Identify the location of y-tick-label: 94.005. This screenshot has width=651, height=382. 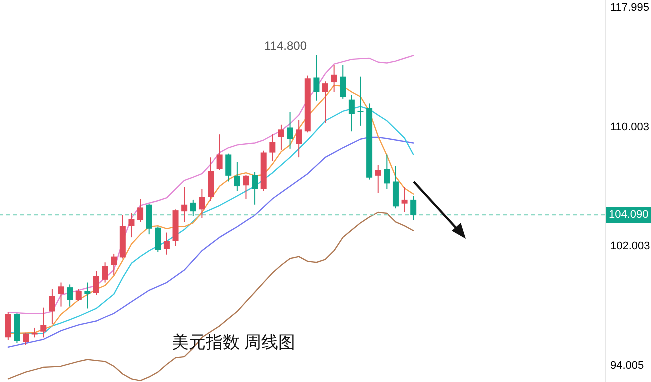
(627, 366).